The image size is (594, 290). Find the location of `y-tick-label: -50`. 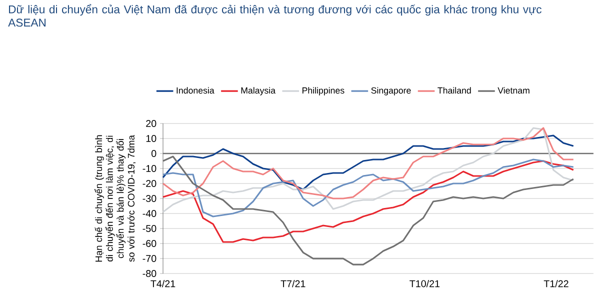

y-tick-label: -50 is located at coordinates (149, 228).